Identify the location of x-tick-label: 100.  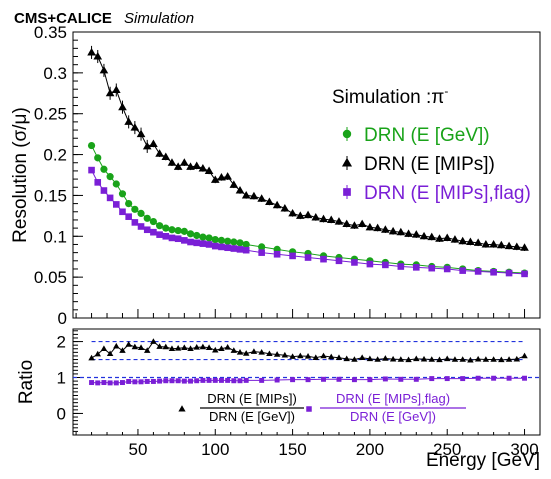
(215, 449).